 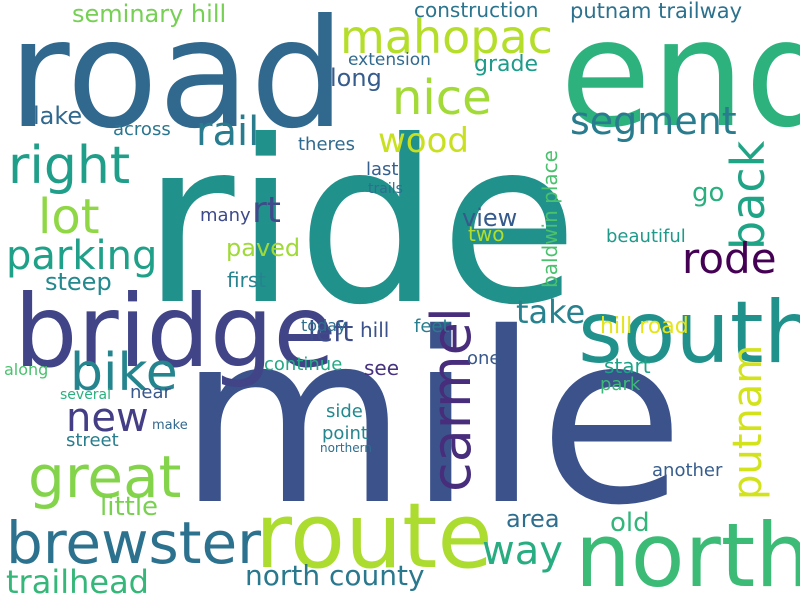 What do you see at coordinates (442, 98) in the screenshot?
I see `word-nice: nice` at bounding box center [442, 98].